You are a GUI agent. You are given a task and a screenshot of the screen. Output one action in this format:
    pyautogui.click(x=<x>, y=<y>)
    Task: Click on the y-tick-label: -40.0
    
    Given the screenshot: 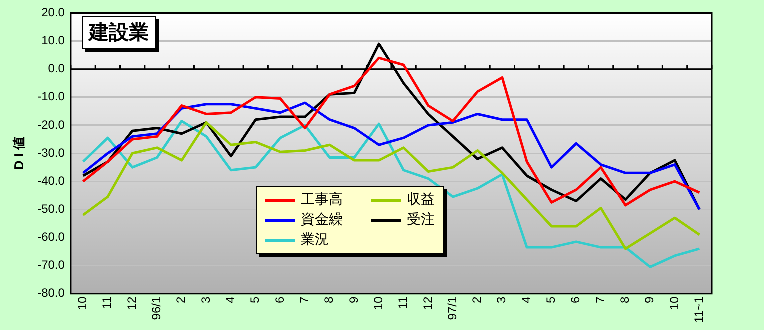 What is the action you would take?
    pyautogui.click(x=52, y=181)
    